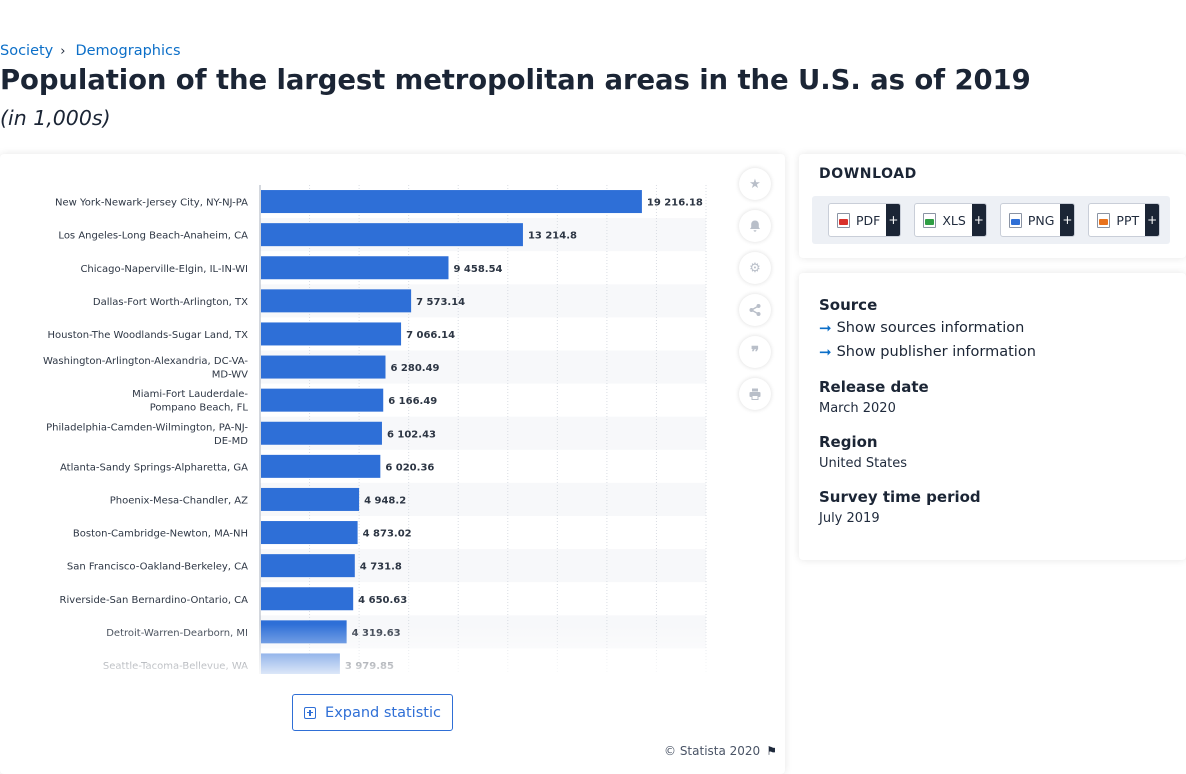 This screenshot has height=774, width=1186. Describe the element at coordinates (154, 600) in the screenshot. I see `category-label: Riverside-San Bernardino-Ontario, CA` at that location.